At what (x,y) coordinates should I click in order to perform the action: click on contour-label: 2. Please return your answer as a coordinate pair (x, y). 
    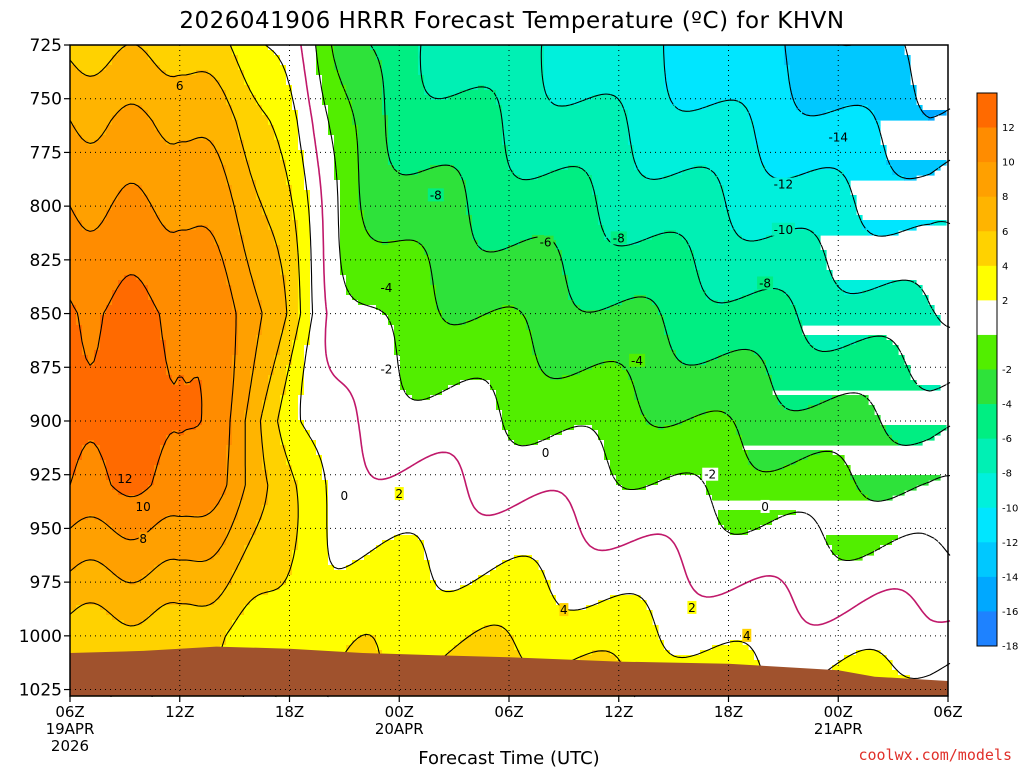
    Looking at the image, I should click on (399, 494).